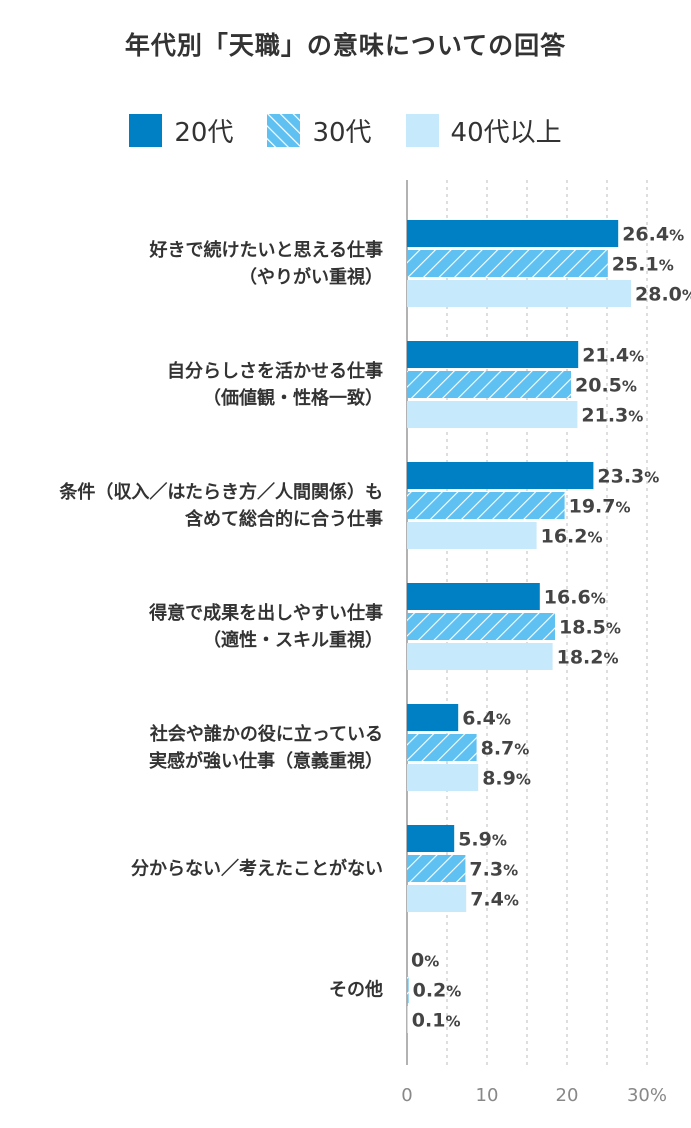  Describe the element at coordinates (612, 416) in the screenshot. I see `value-label-40s-plus: 21.3%` at that location.